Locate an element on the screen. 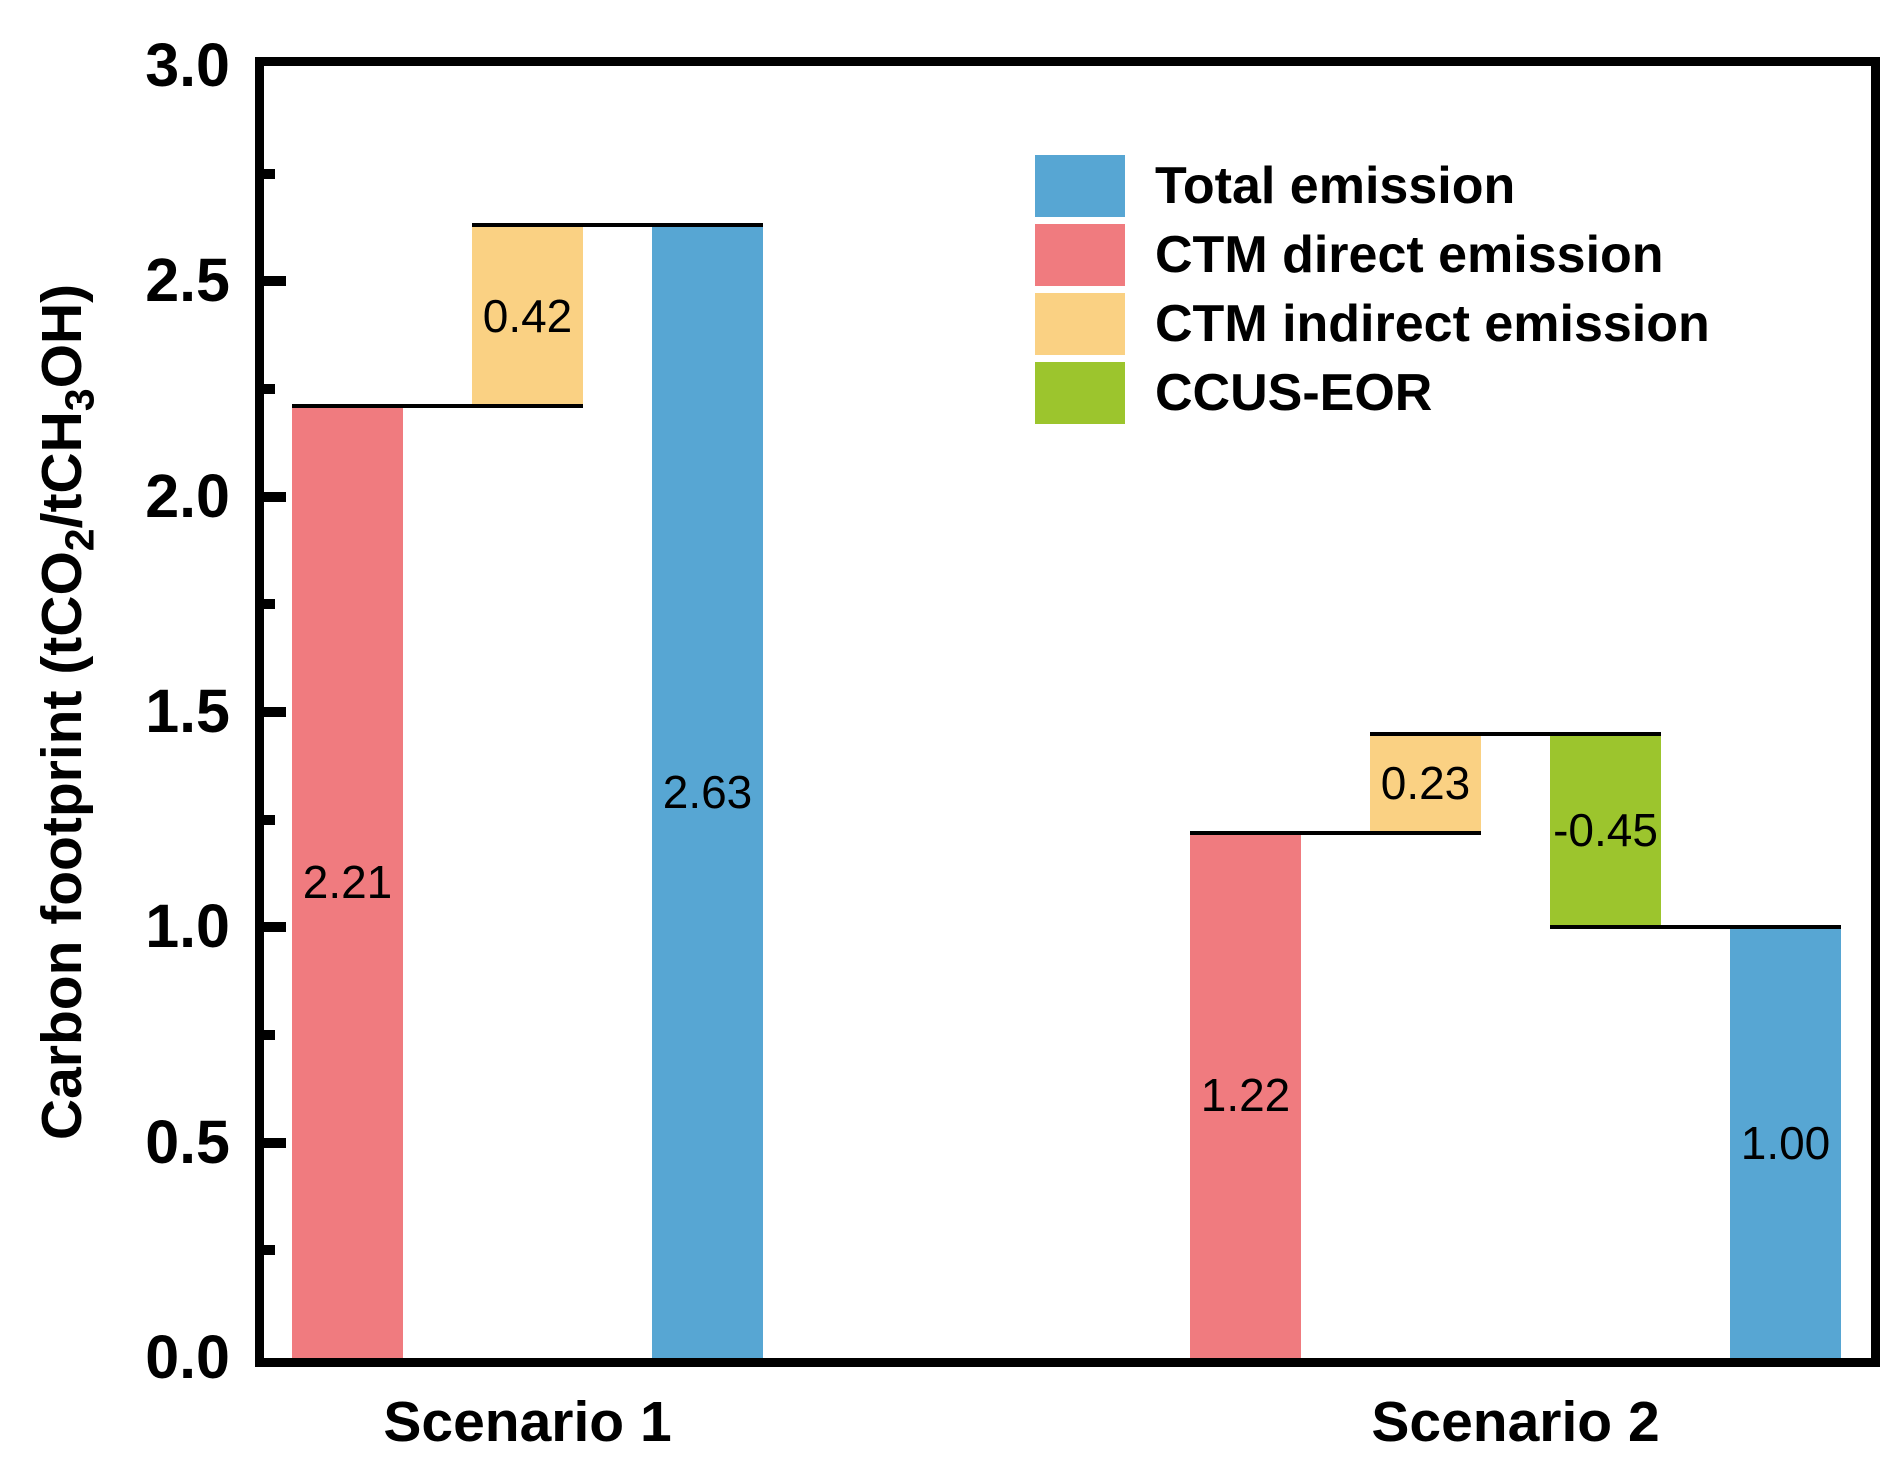 The width and height of the screenshot is (1899, 1475). bar-value-label-1.00: 1.00 is located at coordinates (1785, 1142).